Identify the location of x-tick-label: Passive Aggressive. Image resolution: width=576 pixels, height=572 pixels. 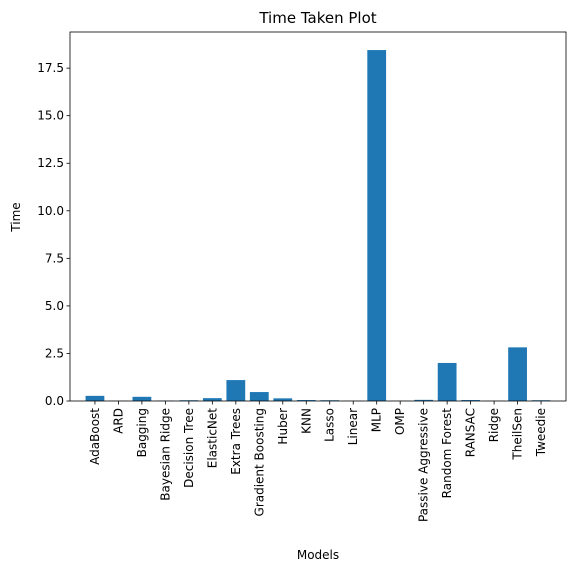
(424, 465).